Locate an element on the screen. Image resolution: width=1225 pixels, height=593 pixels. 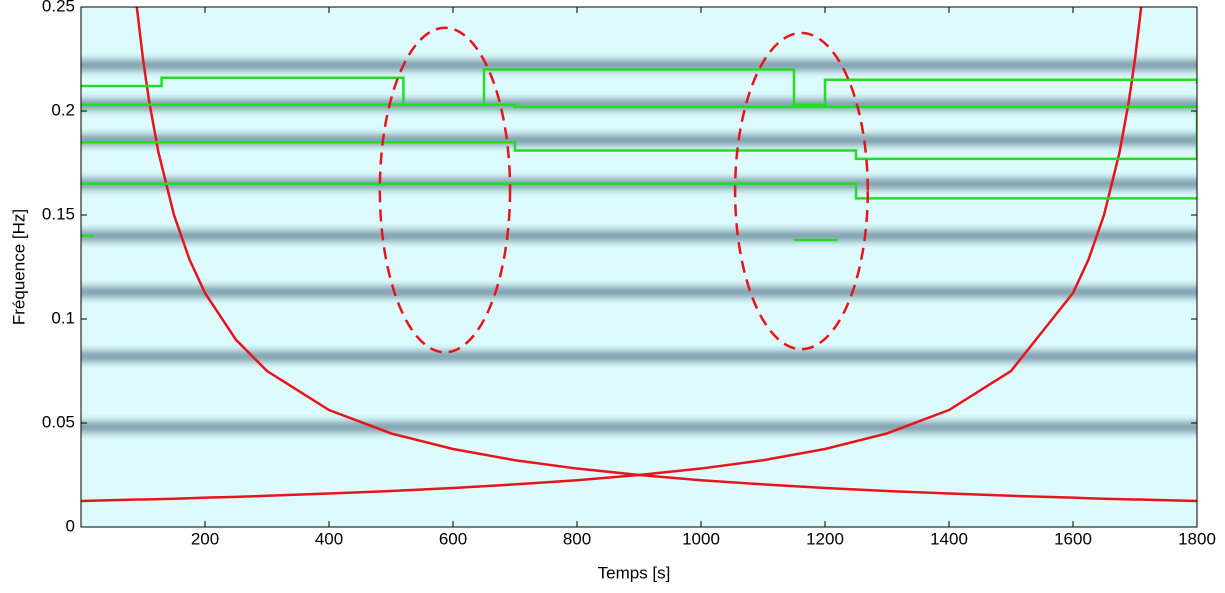
x-axis-label: Temps [s] is located at coordinates (634, 572).